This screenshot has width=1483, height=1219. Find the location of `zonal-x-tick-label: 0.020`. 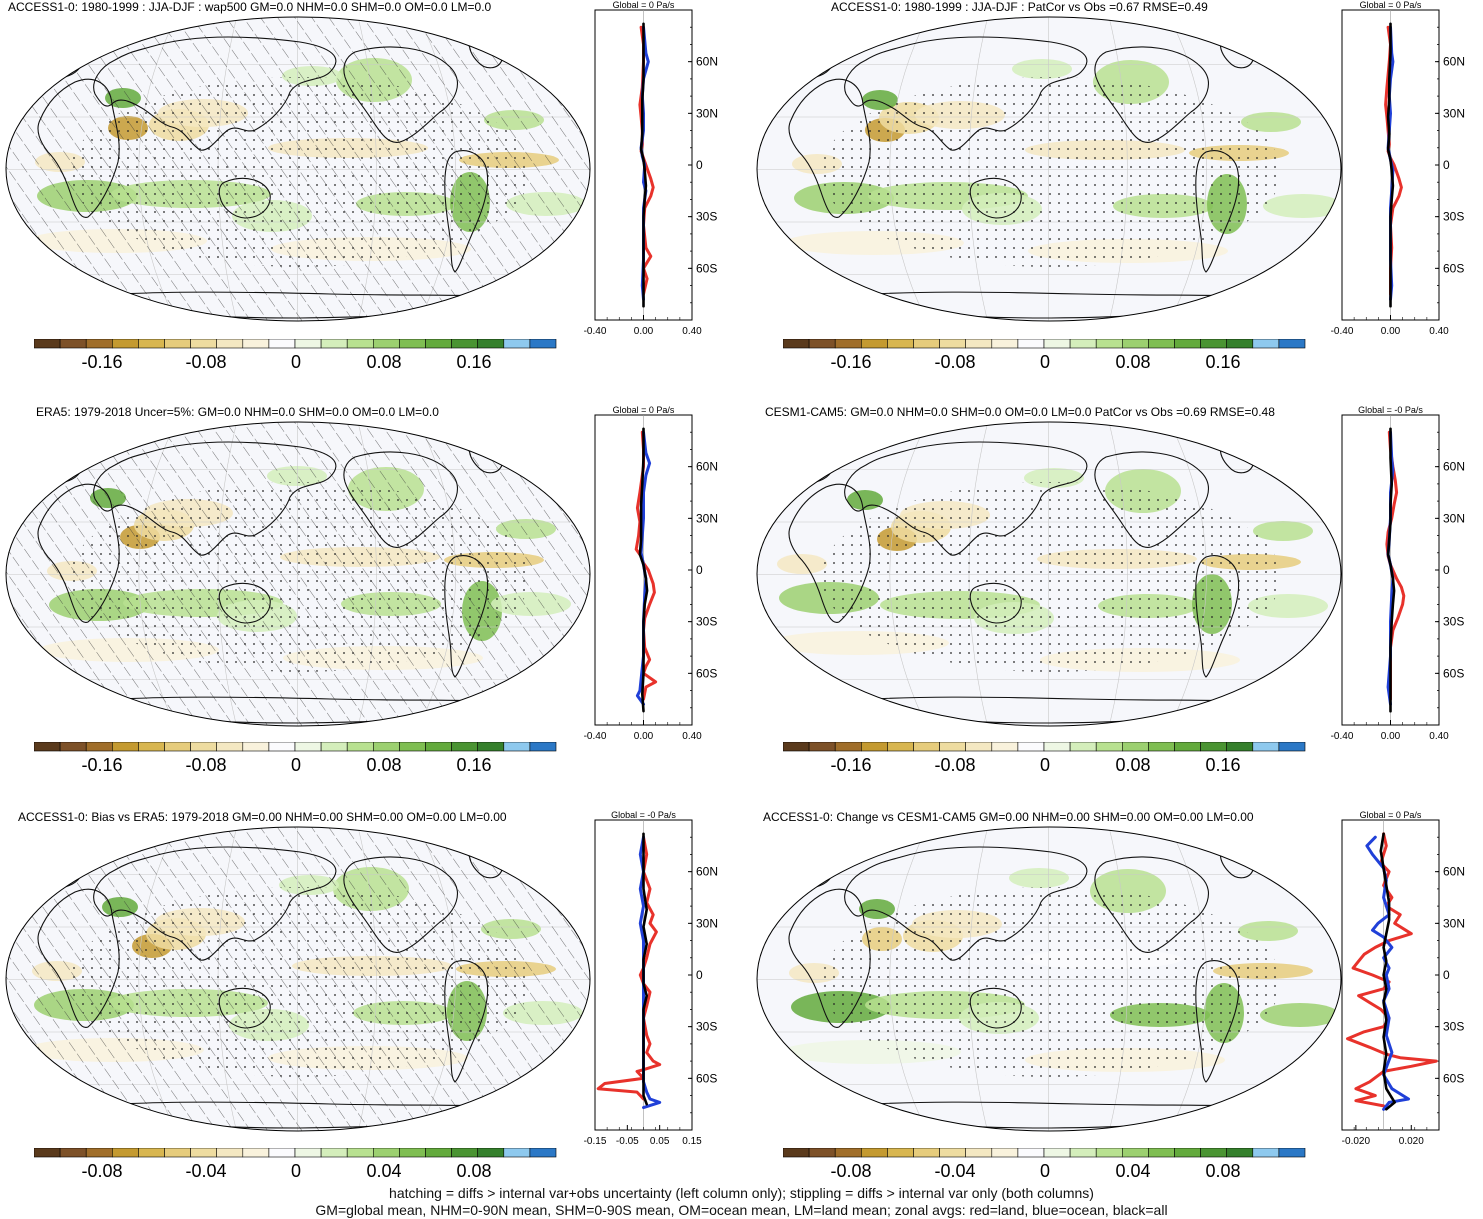

zonal-x-tick-label: 0.020 is located at coordinates (1411, 1141).